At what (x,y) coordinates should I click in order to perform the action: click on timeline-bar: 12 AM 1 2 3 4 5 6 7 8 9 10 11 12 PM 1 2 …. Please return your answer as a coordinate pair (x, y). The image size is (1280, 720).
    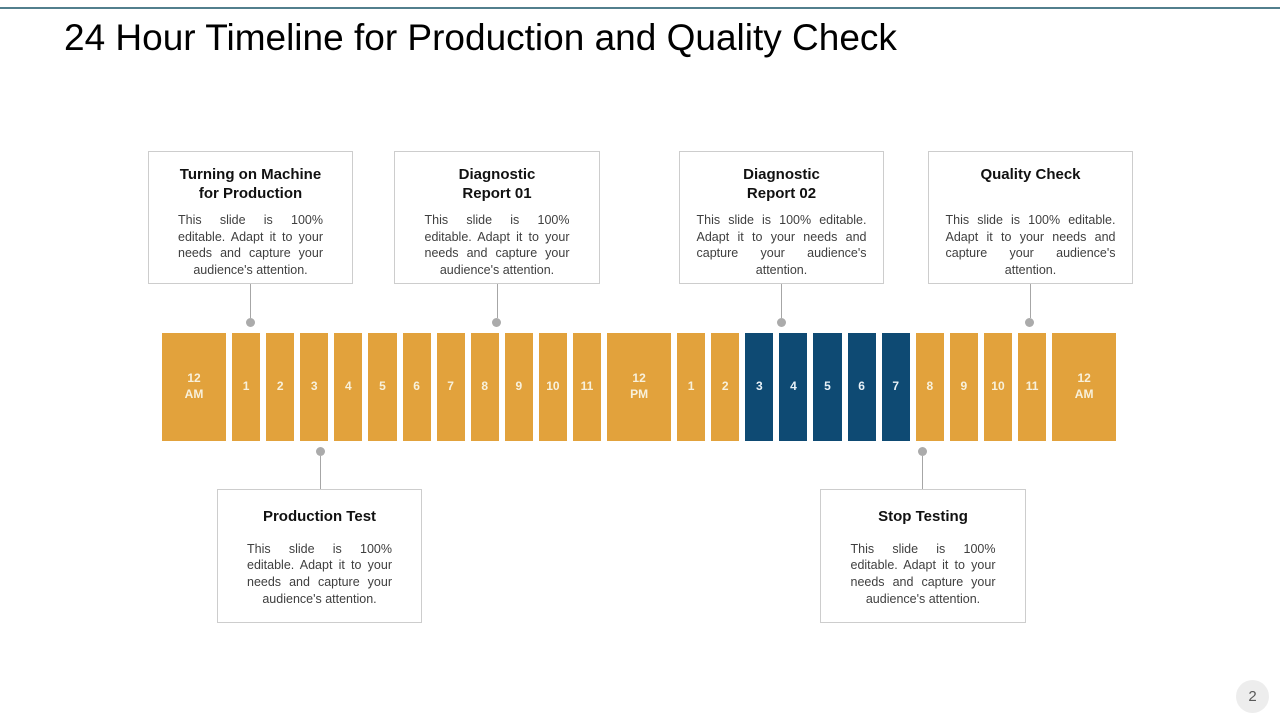
    Looking at the image, I should click on (639, 387).